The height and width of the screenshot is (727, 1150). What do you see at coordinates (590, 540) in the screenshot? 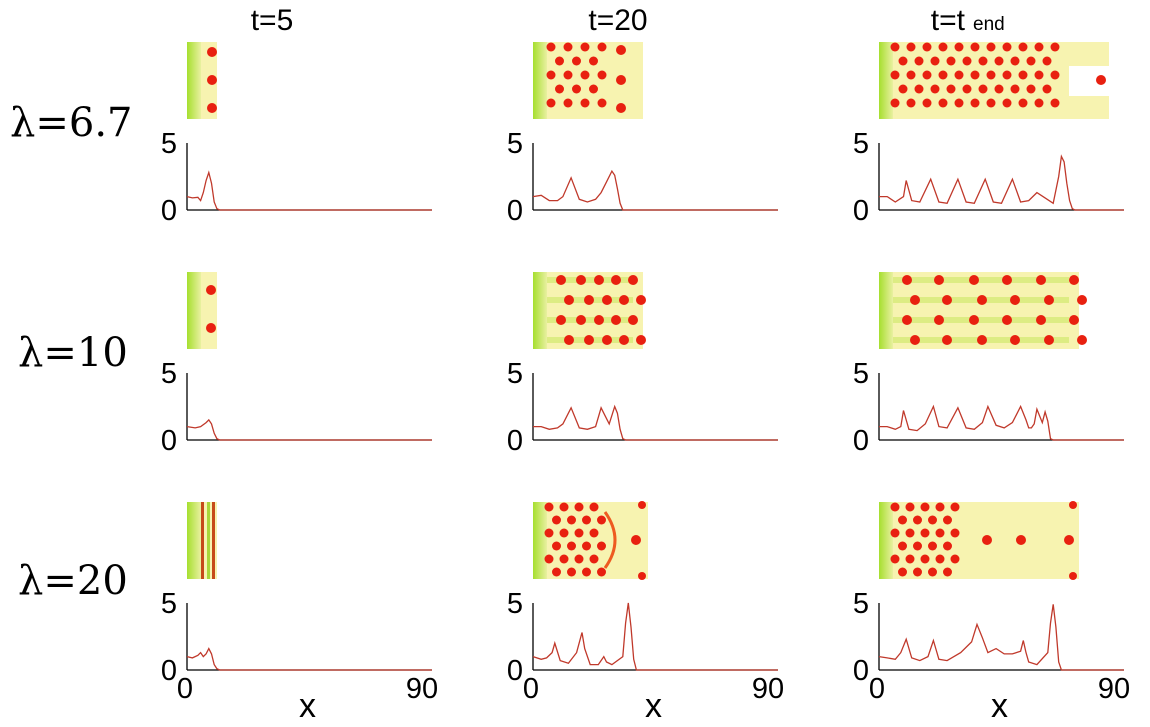
I see `snapshot-r3-c2` at bounding box center [590, 540].